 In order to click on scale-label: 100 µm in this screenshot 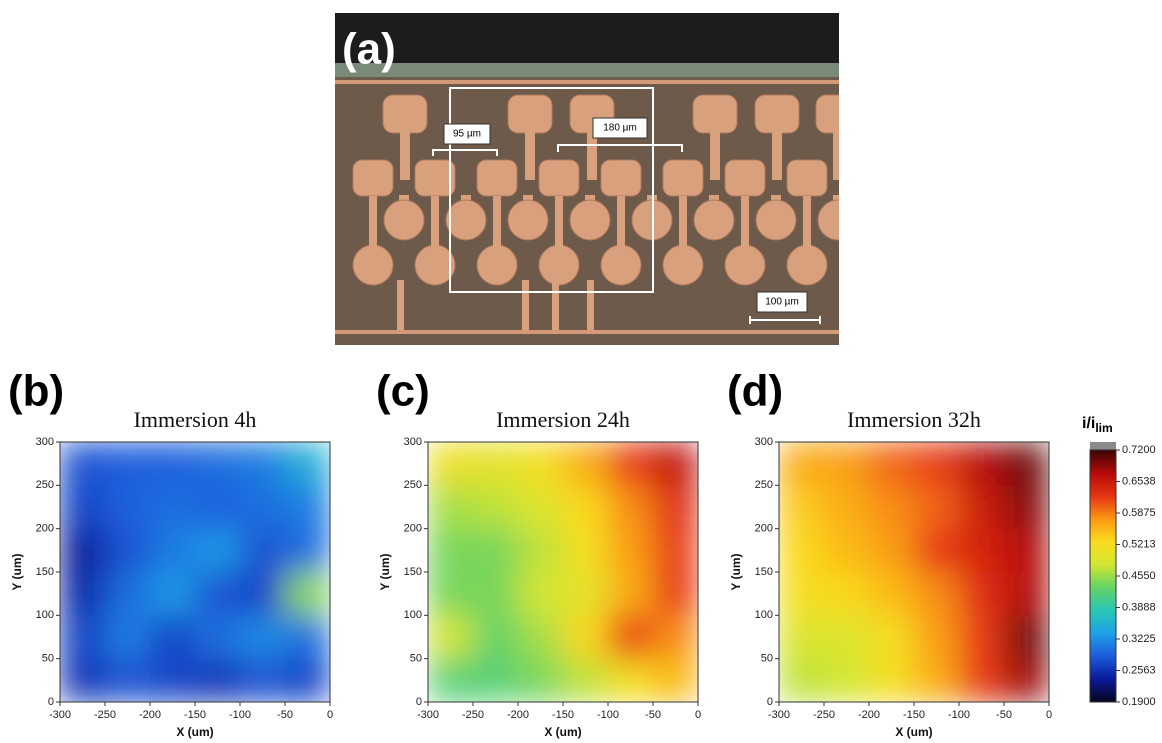, I will do `click(782, 302)`.